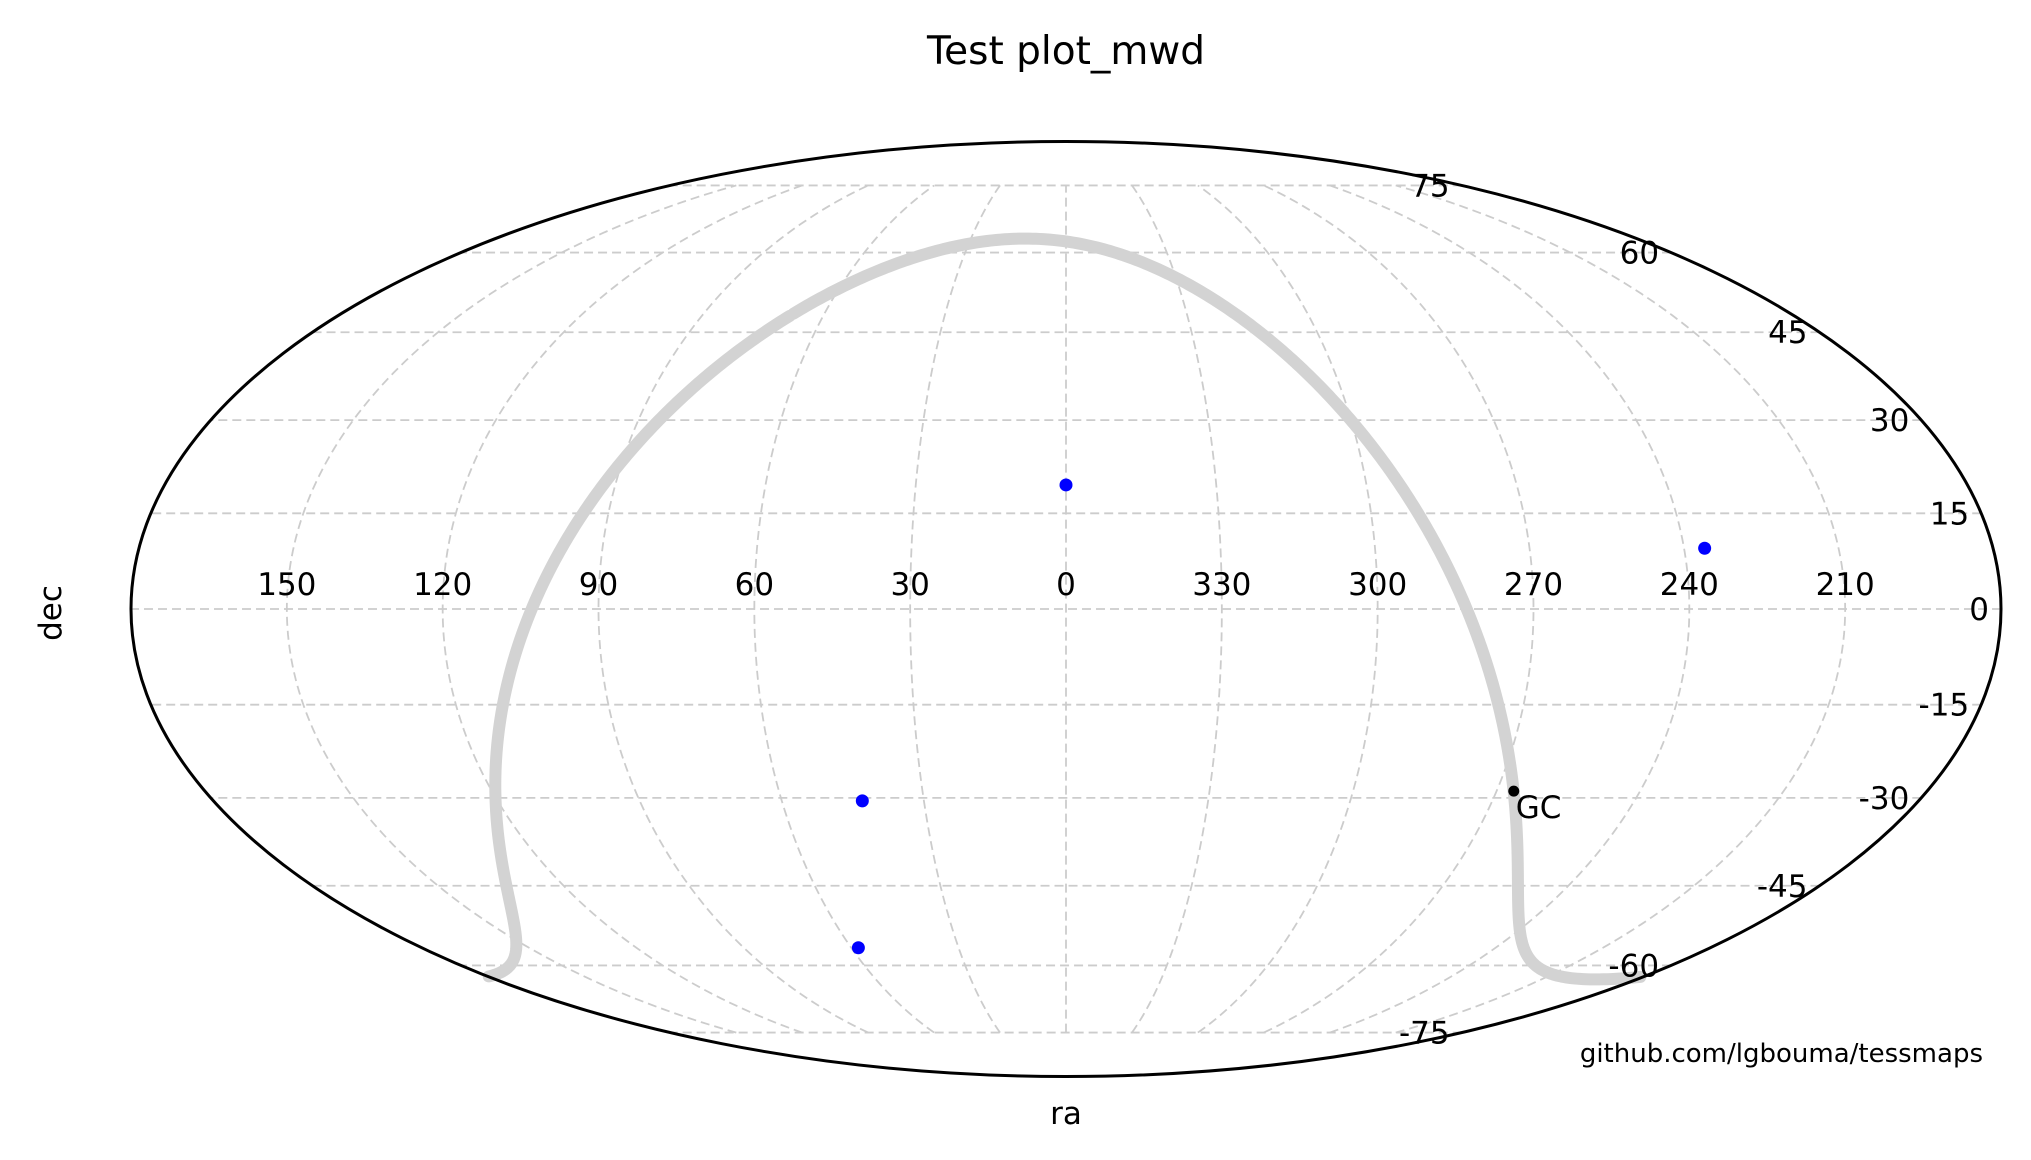  What do you see at coordinates (1689, 585) in the screenshot?
I see `ra-tick-label: 240` at bounding box center [1689, 585].